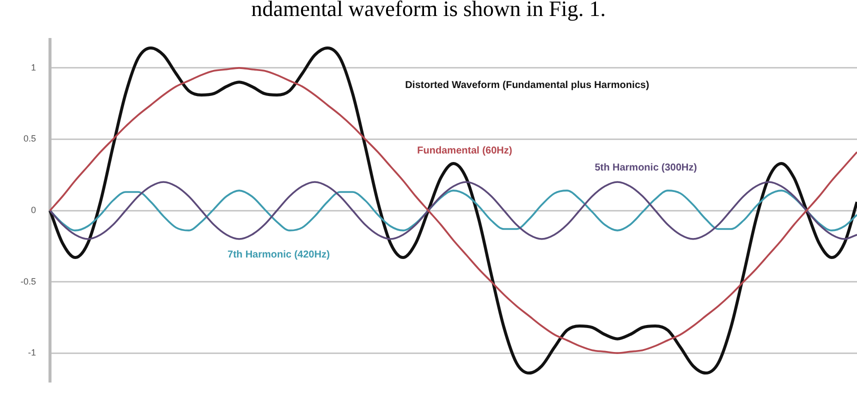 This screenshot has width=857, height=401. Describe the element at coordinates (29, 139) in the screenshot. I see `y-tick-label: 0.5` at that location.